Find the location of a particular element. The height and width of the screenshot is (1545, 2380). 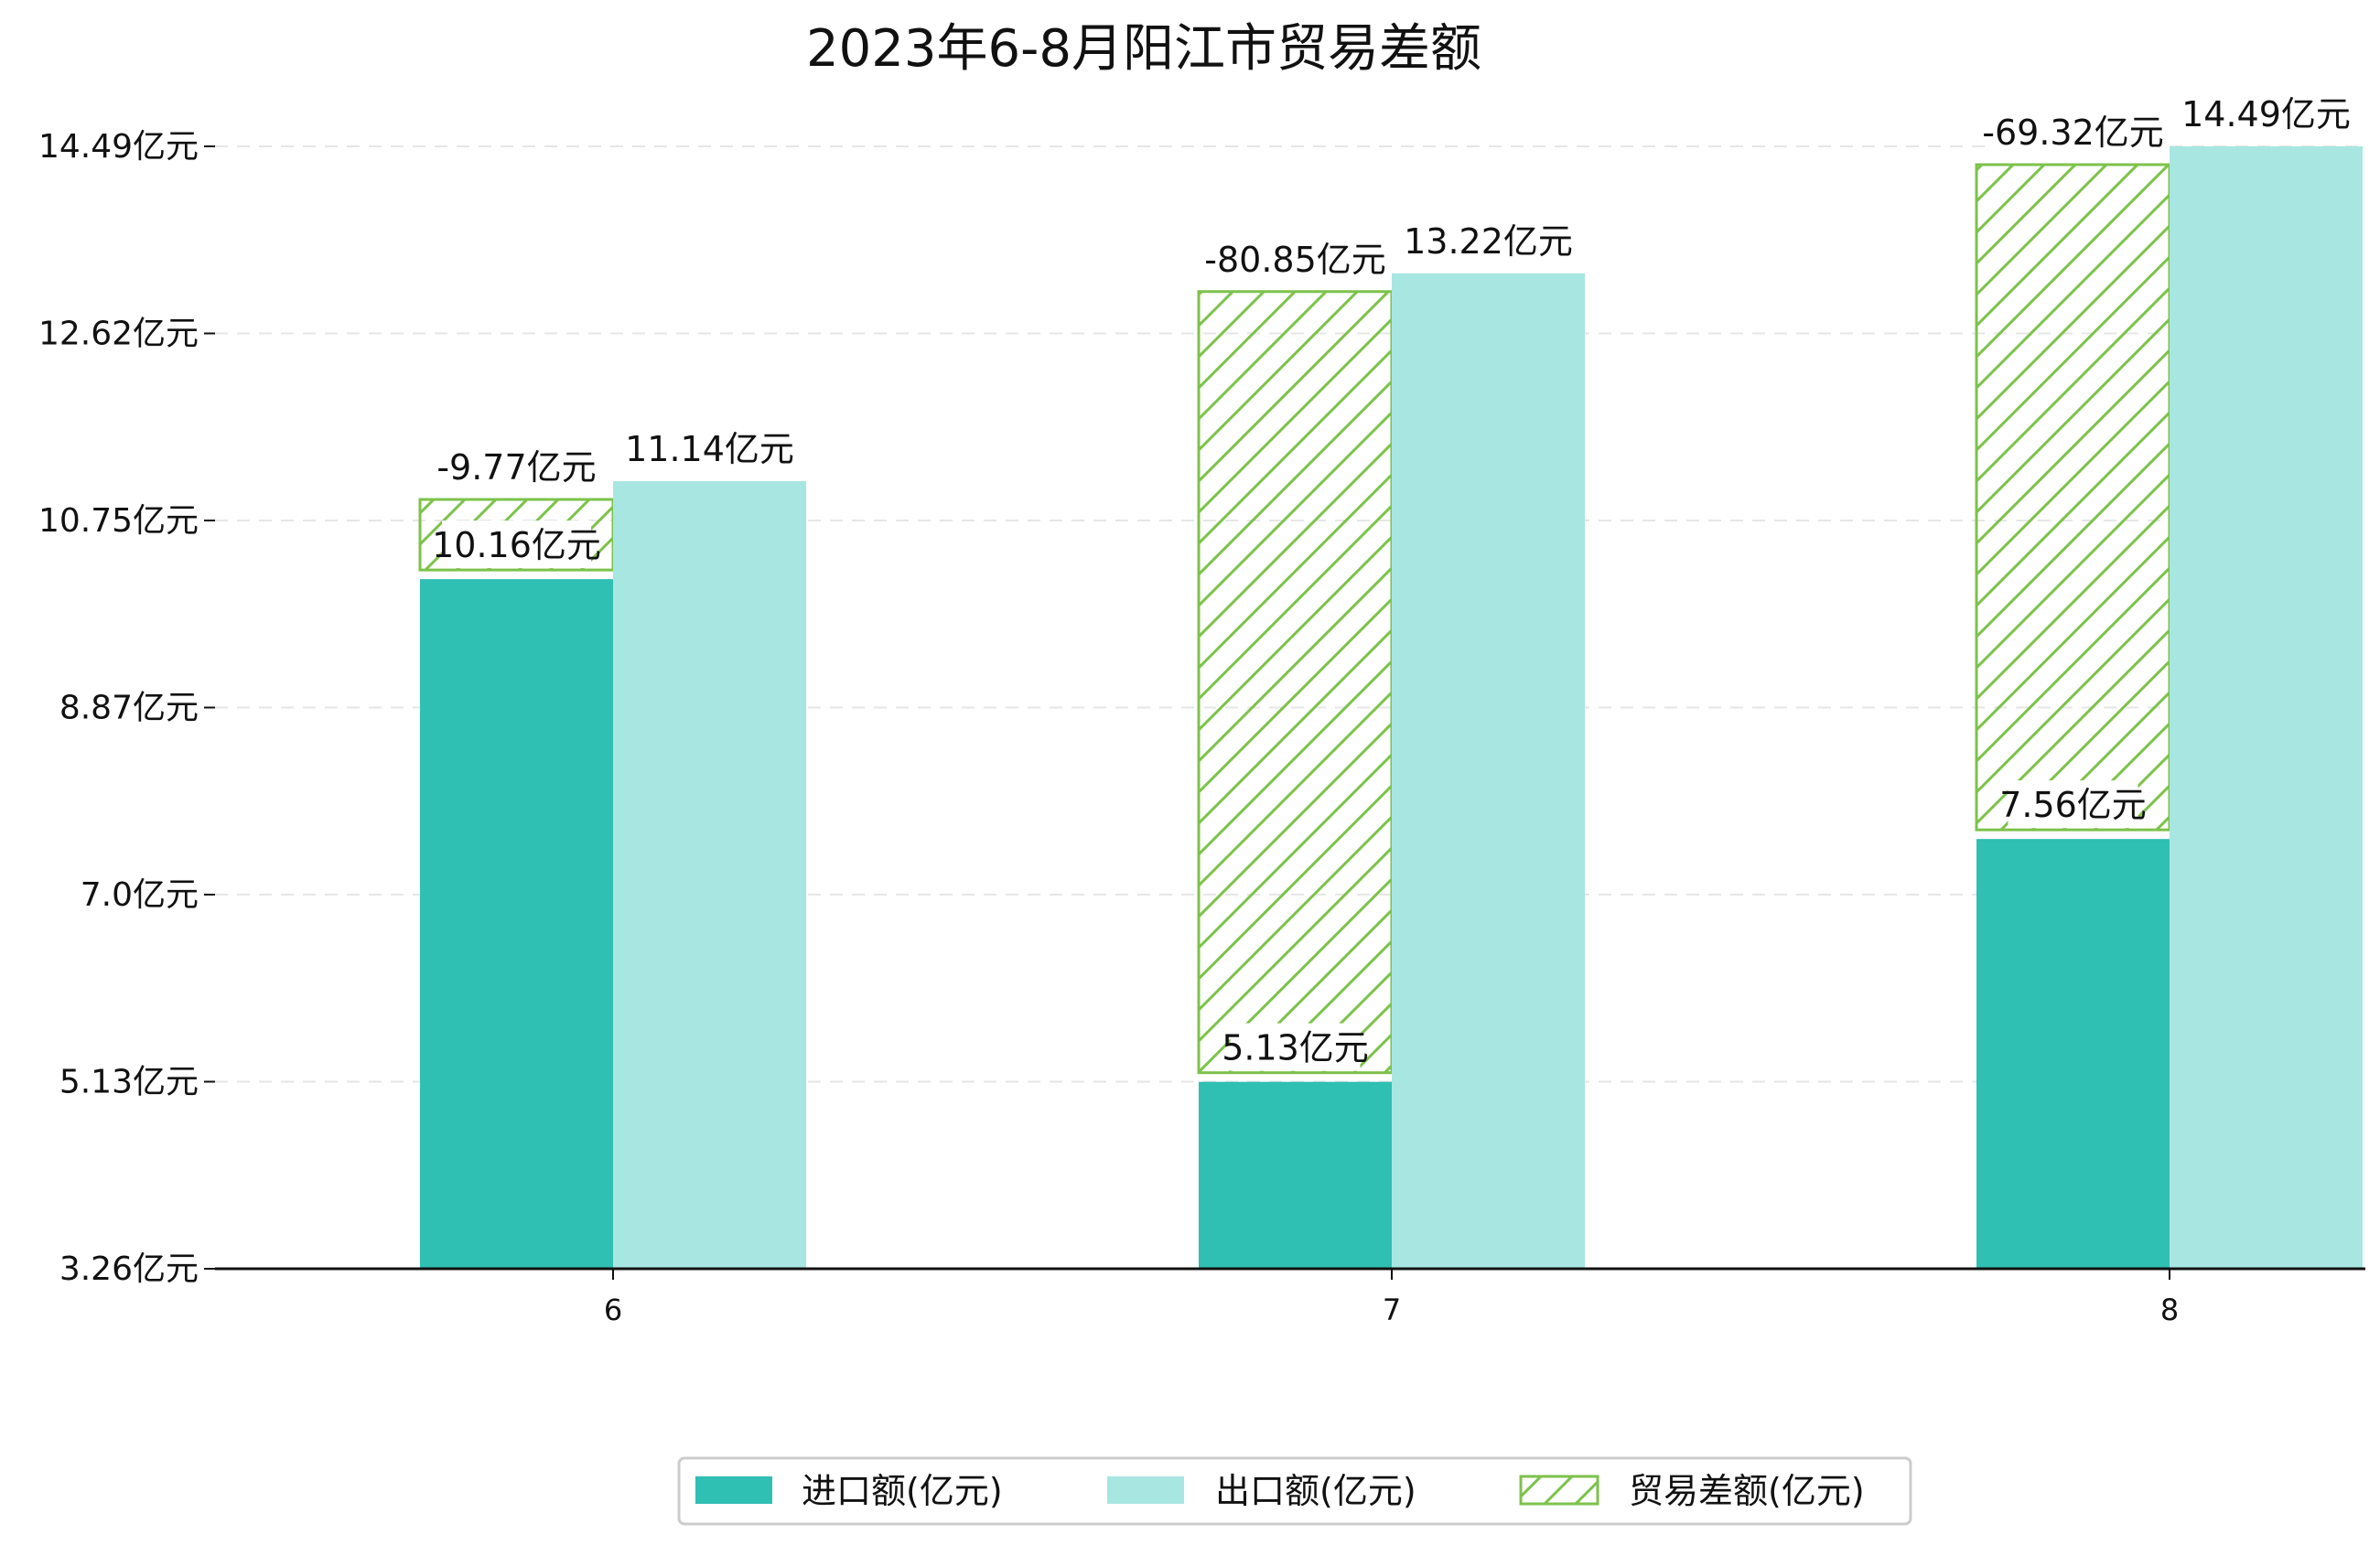

balance-value-label: -80.85亿元 is located at coordinates (1295, 260).